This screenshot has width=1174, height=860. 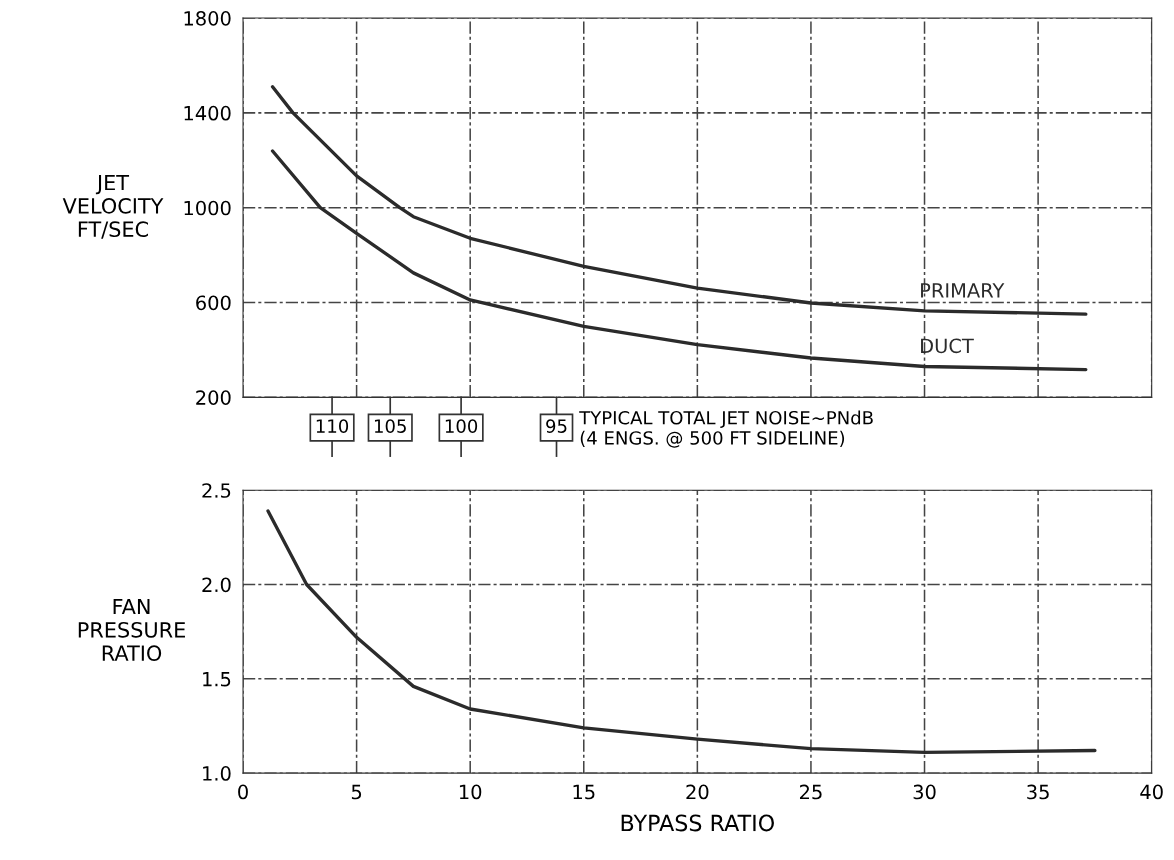 I want to click on y-axis-title: FAN PRESSURE RATIO, so click(x=131, y=630).